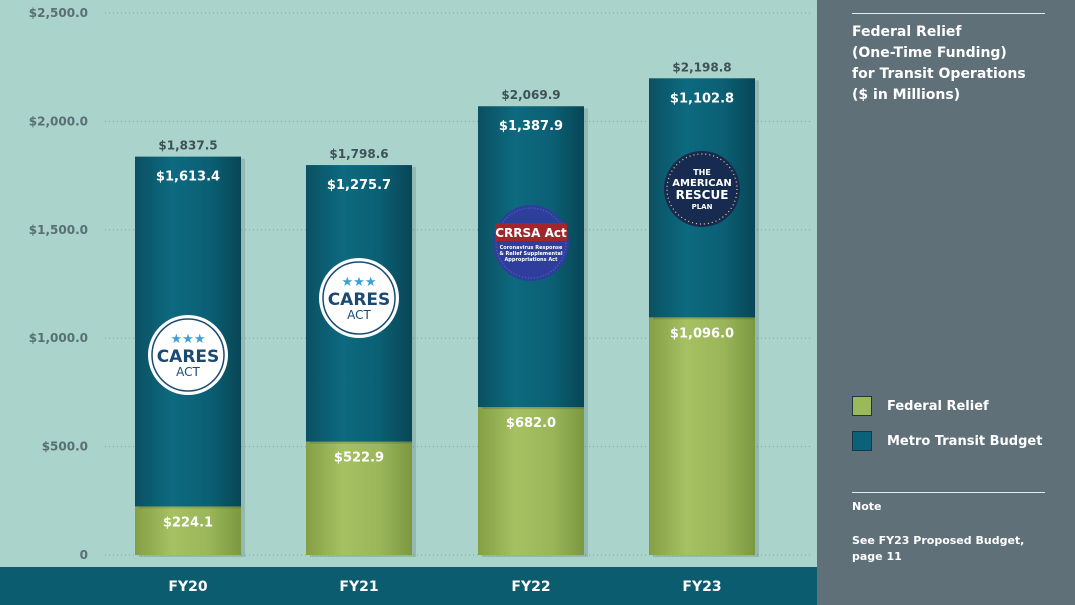 The image size is (1075, 605). Describe the element at coordinates (58, 13) in the screenshot. I see `y-tick-label: $2,500.0` at that location.